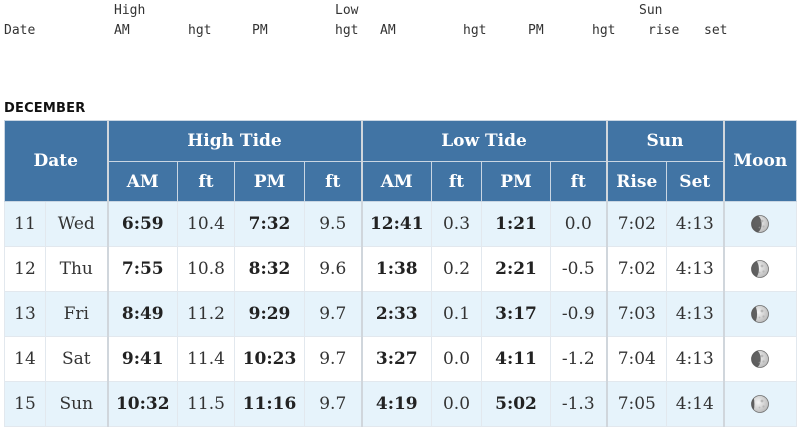  What do you see at coordinates (578, 359) in the screenshot?
I see `cell-low-pm-ft: -1.2` at bounding box center [578, 359].